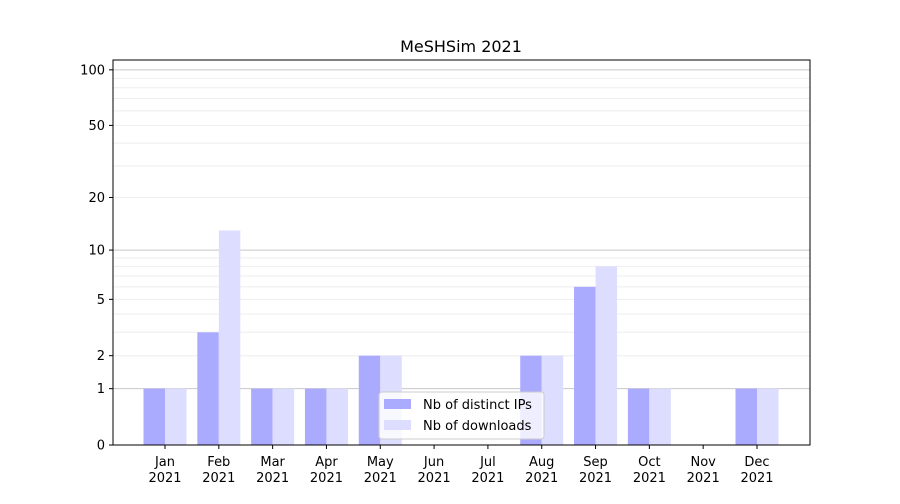 This screenshot has height=504, width=900. What do you see at coordinates (218, 470) in the screenshot?
I see `x-tick-label: Feb 2021` at bounding box center [218, 470].